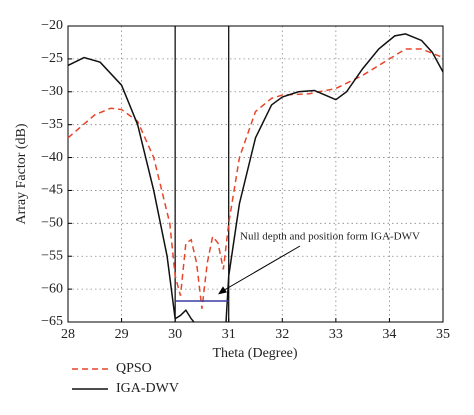  Describe the element at coordinates (229, 334) in the screenshot. I see `x-tick-label: 31` at that location.